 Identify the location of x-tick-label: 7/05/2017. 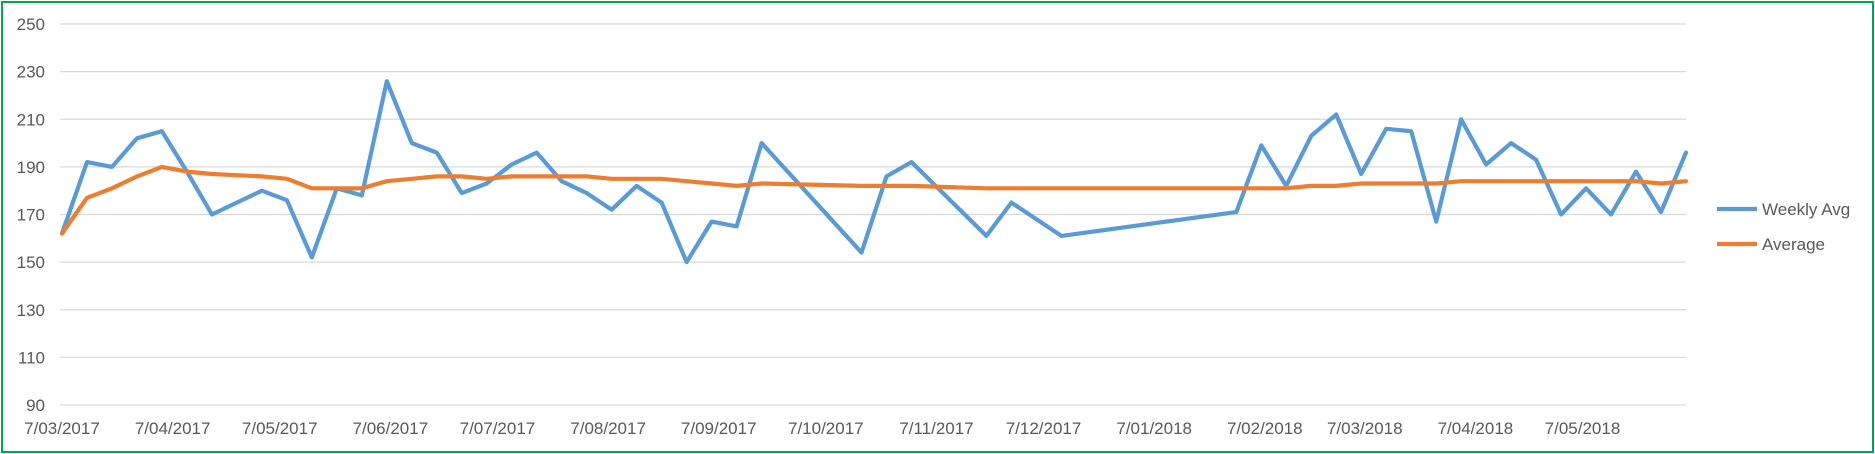
(280, 428).